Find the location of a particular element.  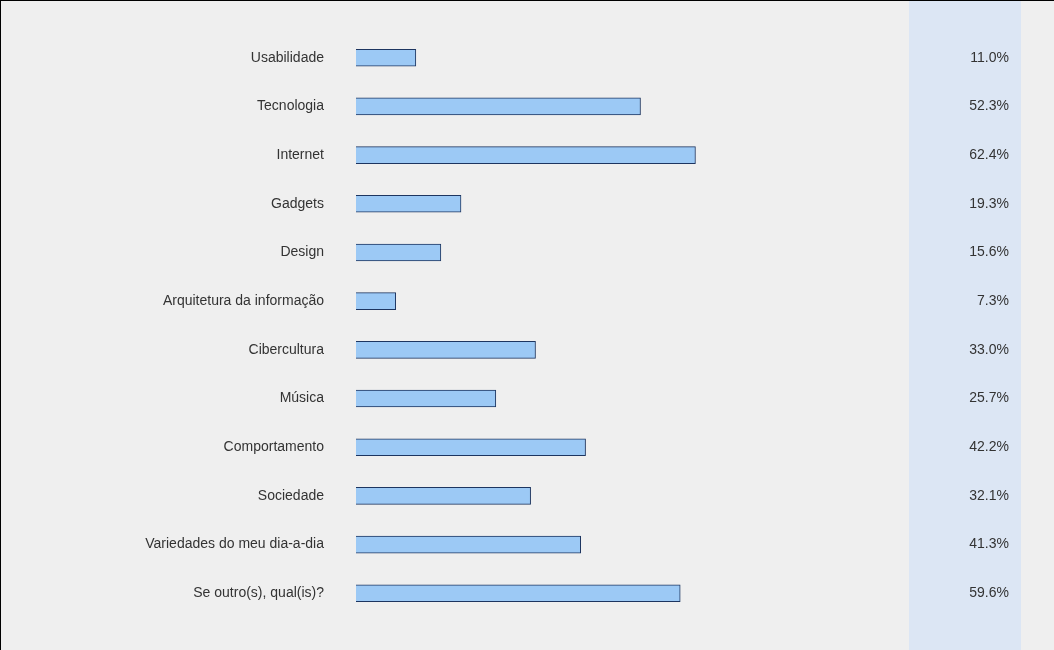

data-label: 41.3% is located at coordinates (989, 543).